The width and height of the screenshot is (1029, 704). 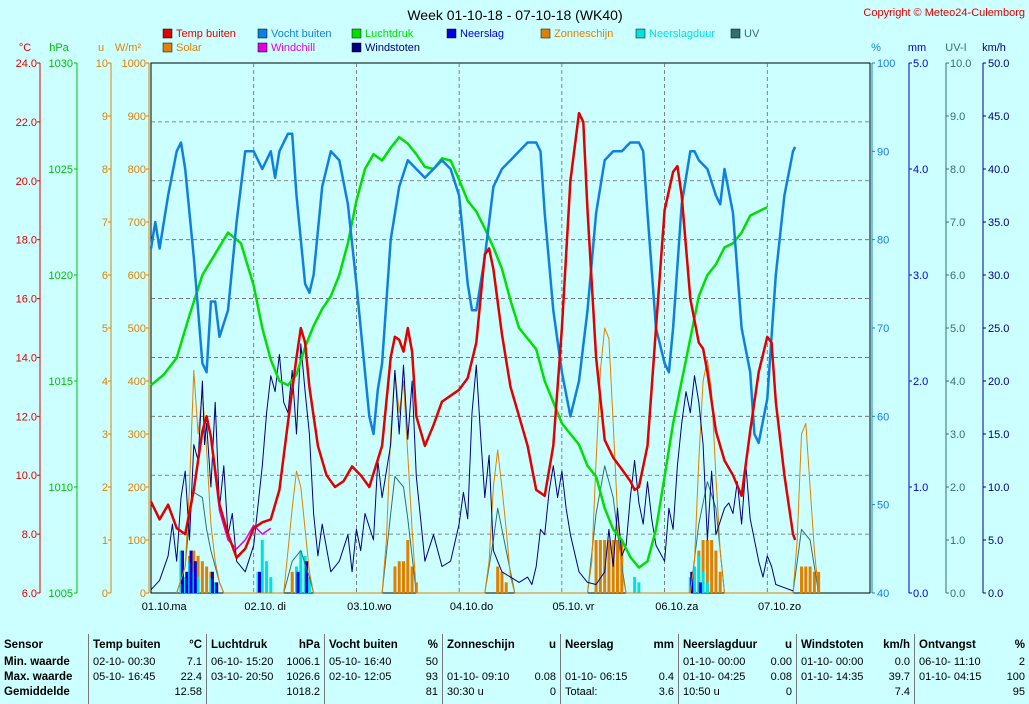 What do you see at coordinates (972, 645) in the screenshot?
I see `stats-column-header: Ontvangst%` at bounding box center [972, 645].